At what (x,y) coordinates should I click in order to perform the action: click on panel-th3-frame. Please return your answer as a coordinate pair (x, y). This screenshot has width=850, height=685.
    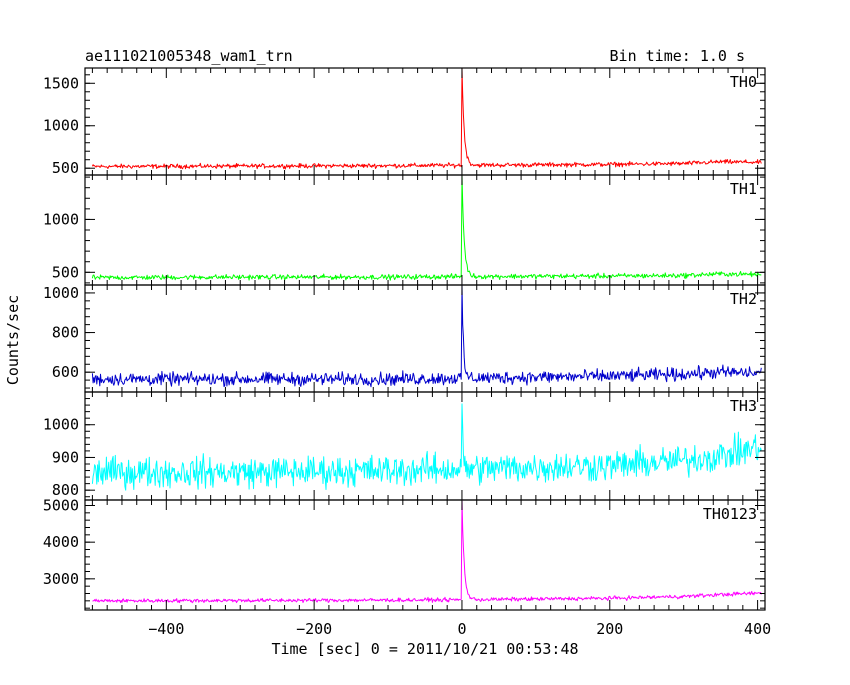
    Looking at the image, I should click on (425, 446).